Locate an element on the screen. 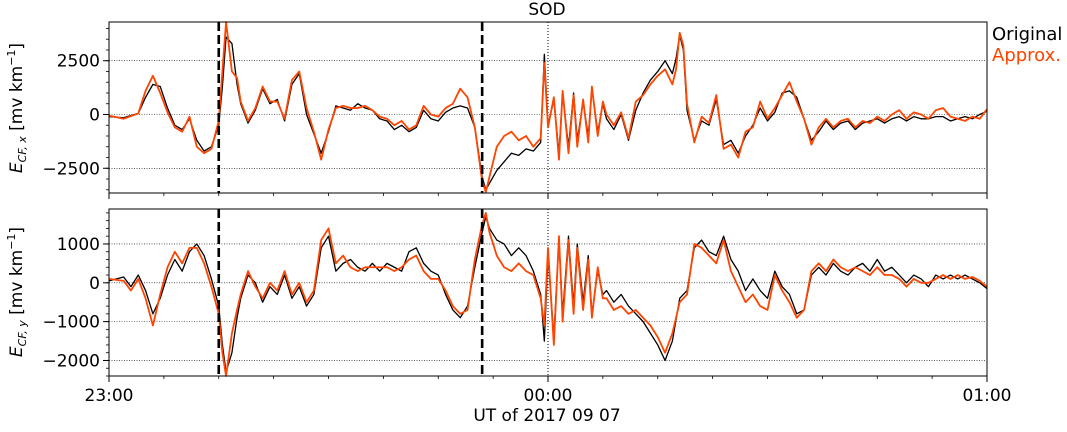 Image resolution: width=1067 pixels, height=432 pixels. legend: Original Approx. is located at coordinates (1027, 45).